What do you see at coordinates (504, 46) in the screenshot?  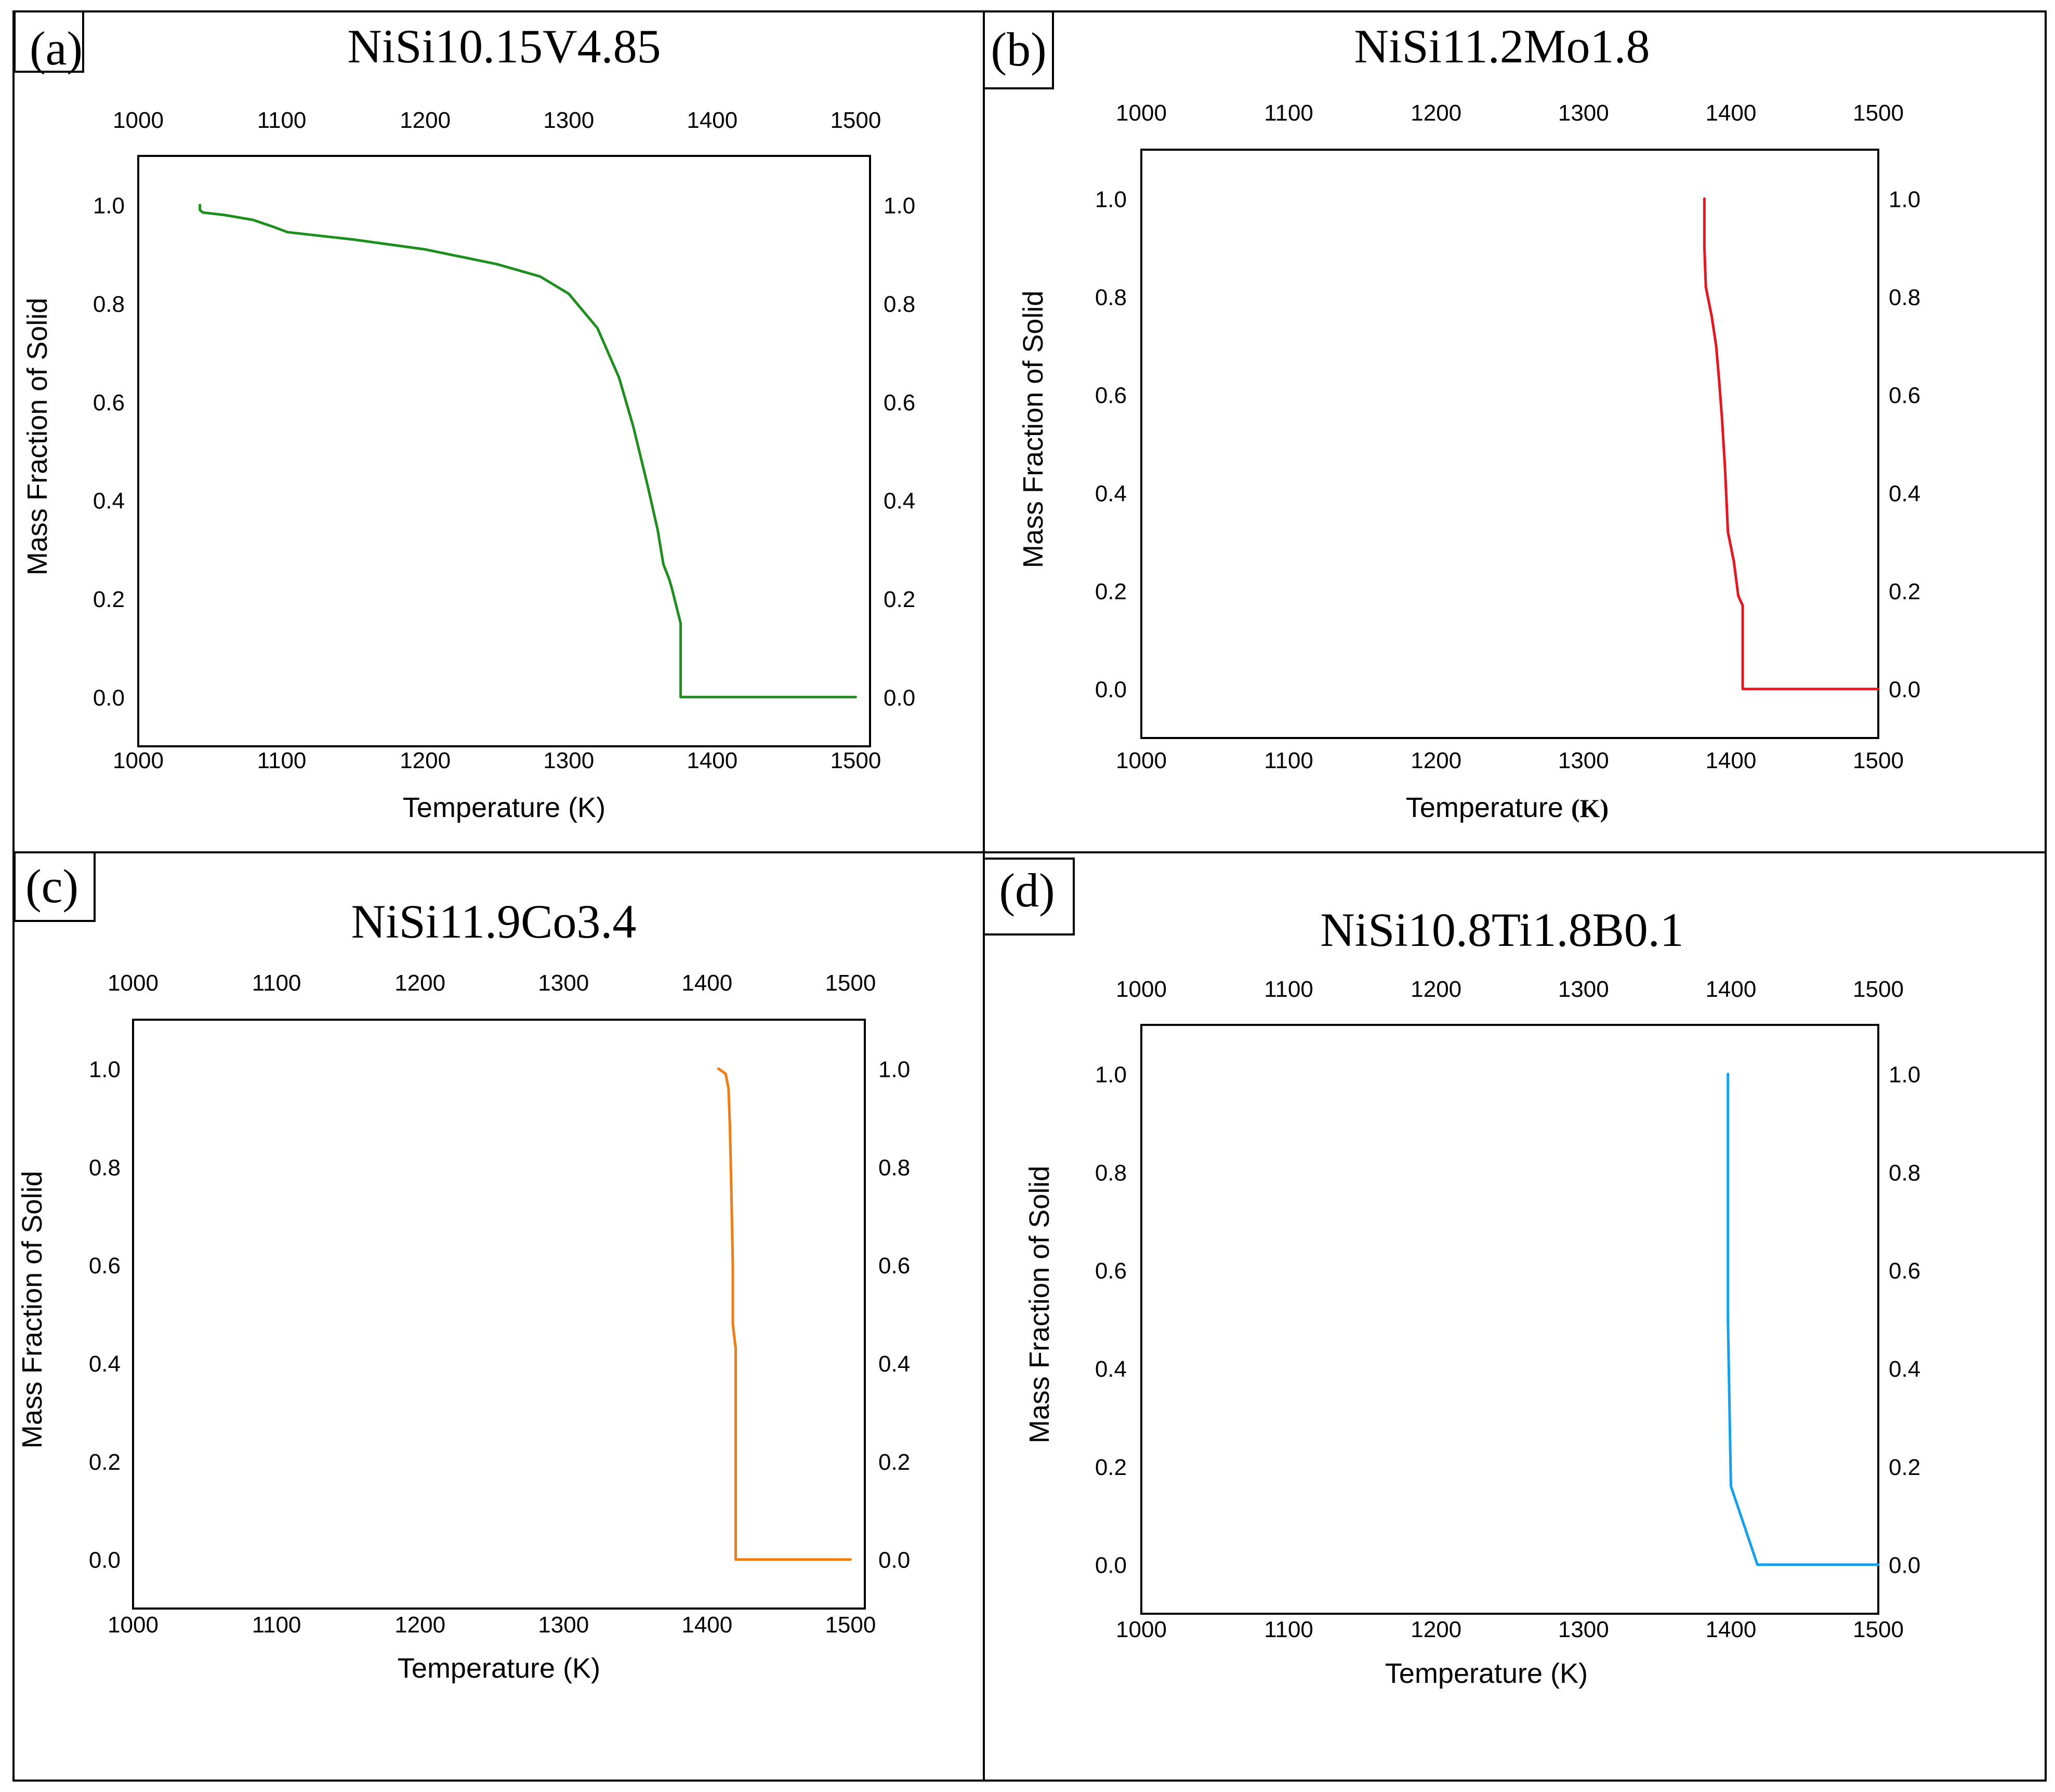 I see `chart-title: NiSi10.15V4.85` at bounding box center [504, 46].